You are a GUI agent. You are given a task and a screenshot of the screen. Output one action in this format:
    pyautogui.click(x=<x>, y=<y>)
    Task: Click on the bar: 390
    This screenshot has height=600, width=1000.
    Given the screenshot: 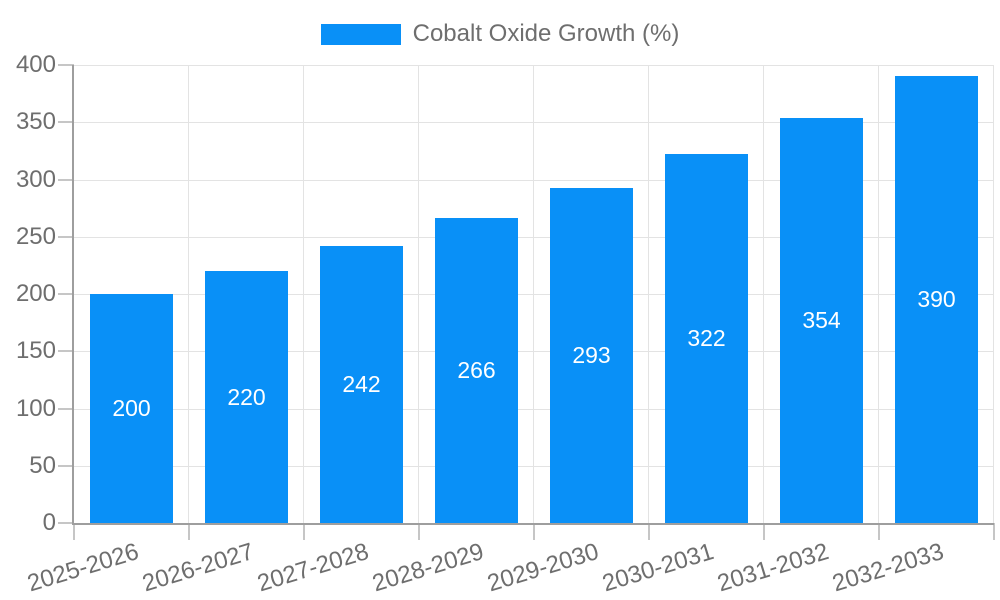 What is the action you would take?
    pyautogui.click(x=936, y=299)
    